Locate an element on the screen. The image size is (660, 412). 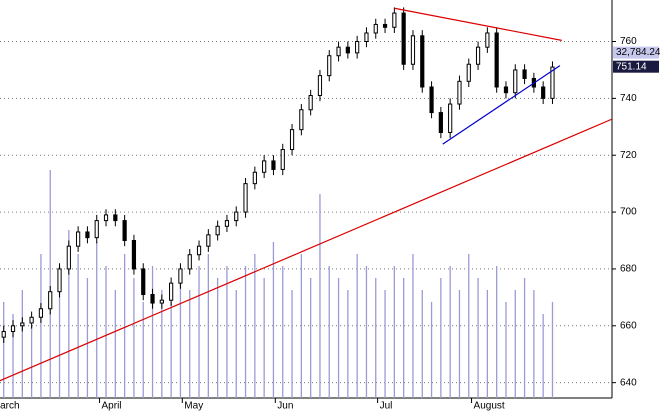
x-tick-label: Jul is located at coordinates (386, 406).